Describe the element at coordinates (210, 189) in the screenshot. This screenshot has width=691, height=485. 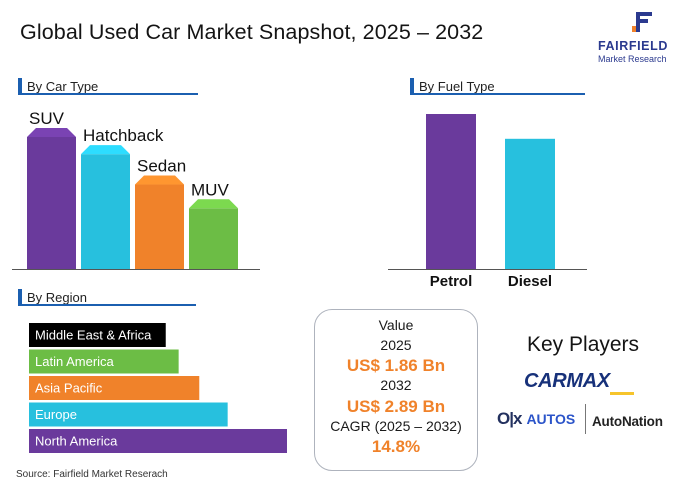
I see `car-type-label-muv: MUV` at that location.